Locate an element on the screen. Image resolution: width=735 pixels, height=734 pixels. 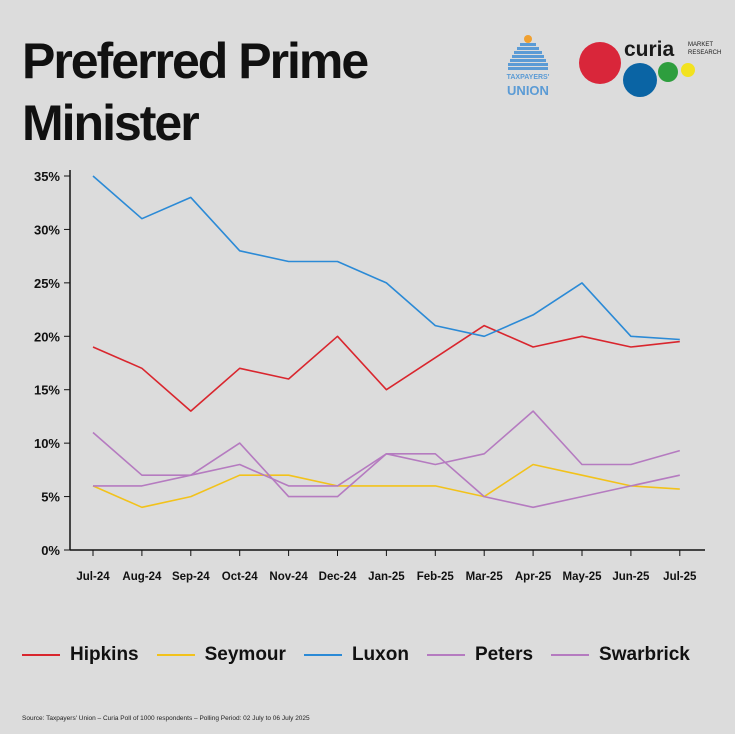
y-tick-label: 5% is located at coordinates (50, 497).